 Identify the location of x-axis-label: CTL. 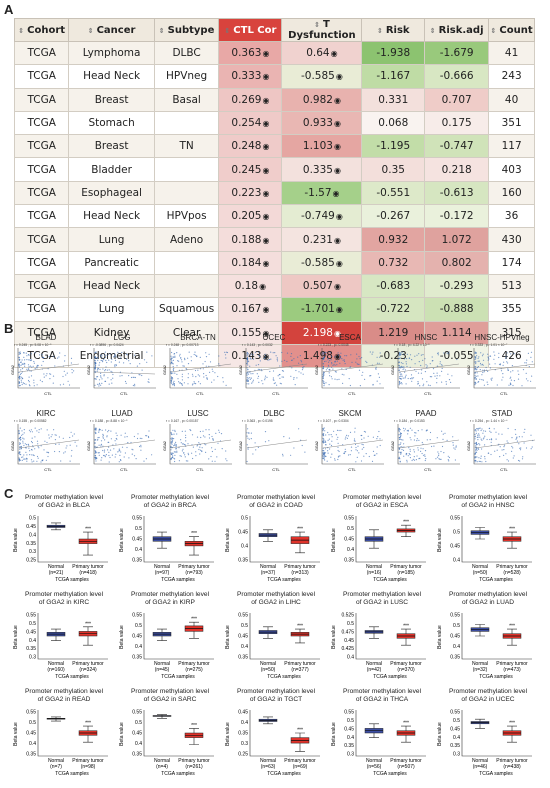
(428, 469).